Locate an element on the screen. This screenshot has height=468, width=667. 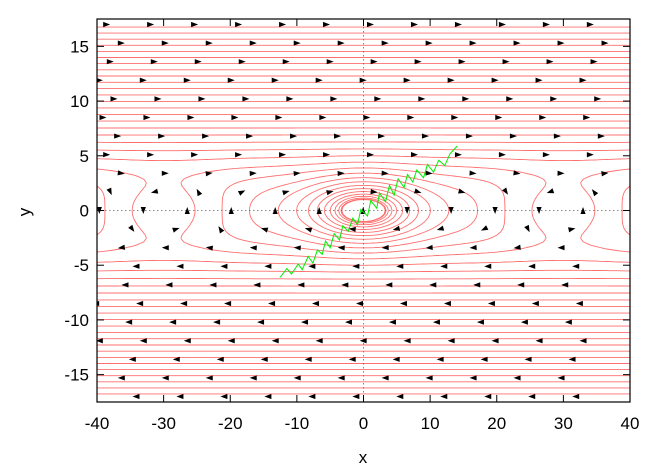
y-tick-label: 15 is located at coordinates (79, 46).